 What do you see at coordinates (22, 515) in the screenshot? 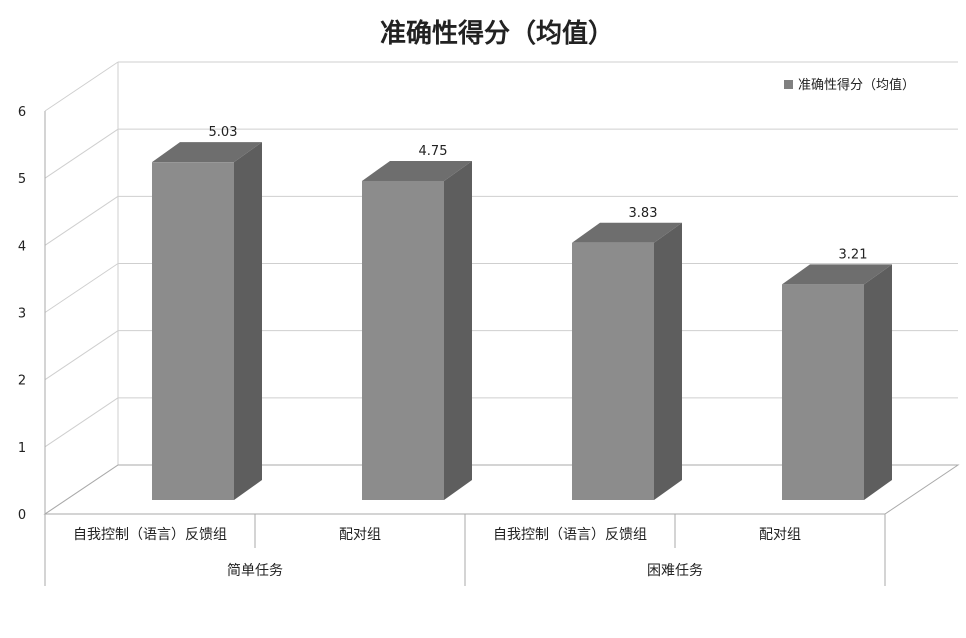
I see `y-tick-label: 0` at bounding box center [22, 515].